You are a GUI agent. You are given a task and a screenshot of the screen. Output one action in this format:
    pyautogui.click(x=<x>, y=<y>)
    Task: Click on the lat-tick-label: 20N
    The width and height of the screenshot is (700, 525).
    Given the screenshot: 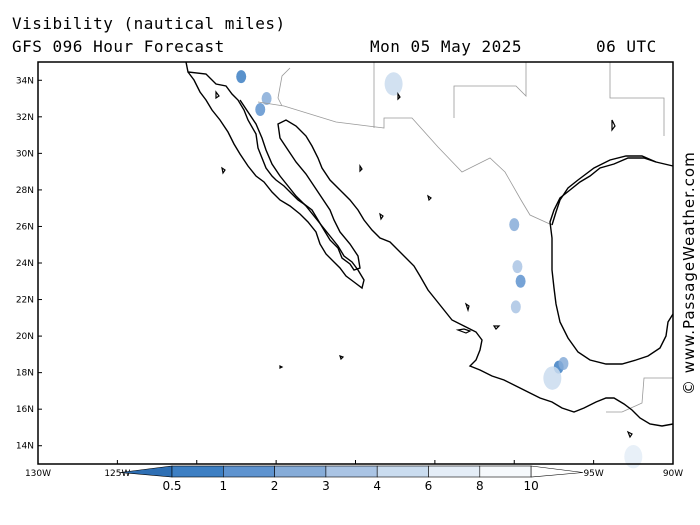 What is the action you would take?
    pyautogui.click(x=25, y=337)
    